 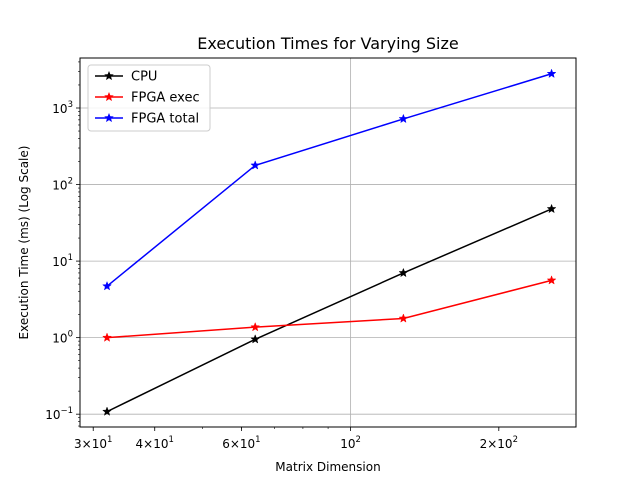 I want to click on series-fpga-exec, so click(x=329, y=308).